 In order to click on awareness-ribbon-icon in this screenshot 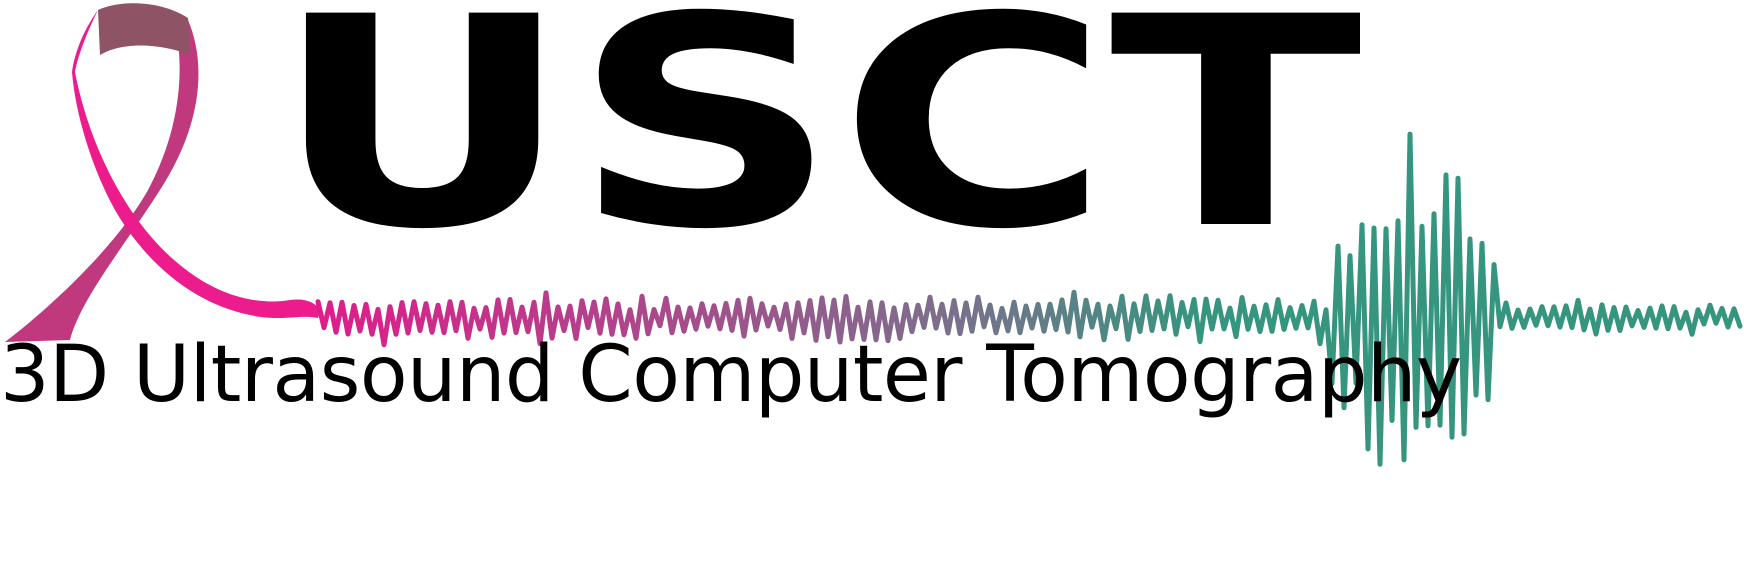, I will do `click(162, 172)`.